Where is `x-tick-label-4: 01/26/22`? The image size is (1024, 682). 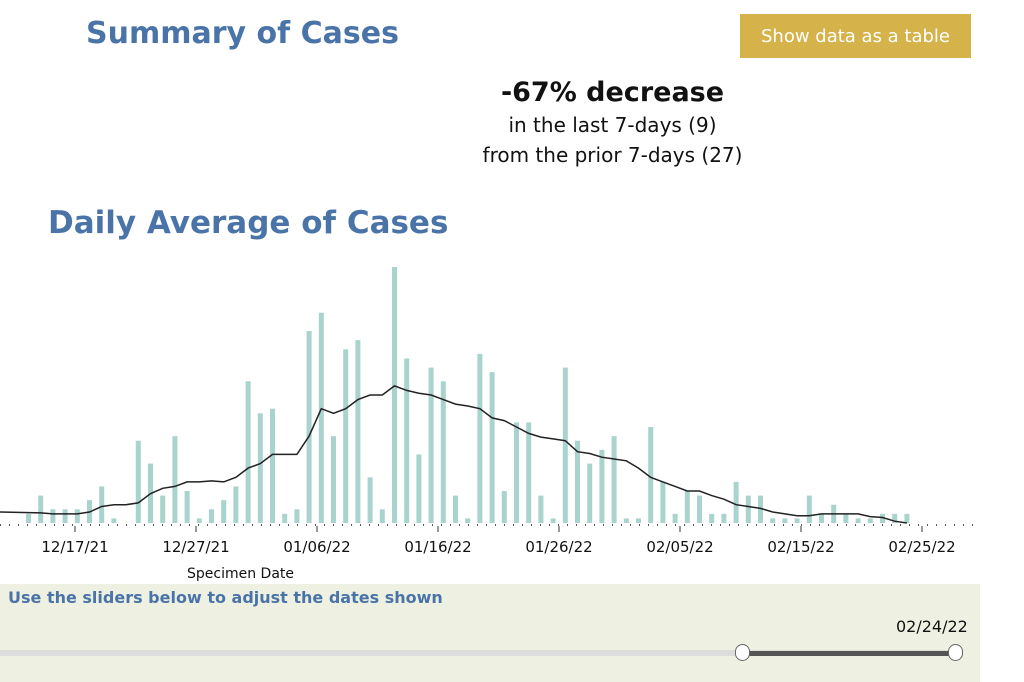
x-tick-label-4: 01/26/22 is located at coordinates (558, 547).